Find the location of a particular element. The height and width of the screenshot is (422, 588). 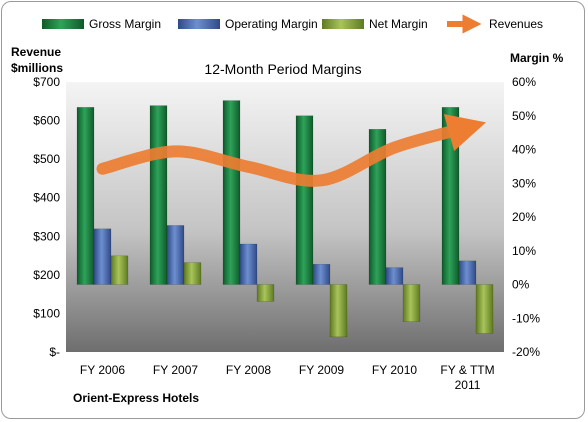

legend-label-net-margin: Net Margin is located at coordinates (398, 24).